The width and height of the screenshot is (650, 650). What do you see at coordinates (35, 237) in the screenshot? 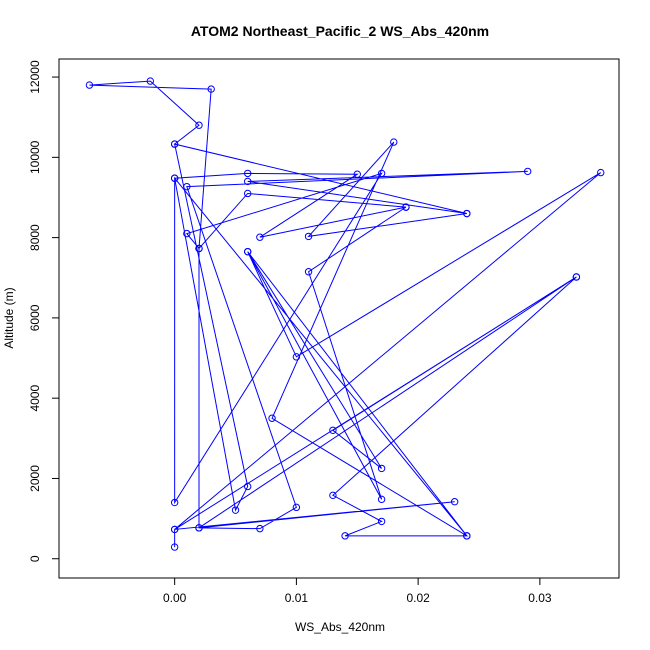
I see `y-tick-label: 8000` at bounding box center [35, 237].